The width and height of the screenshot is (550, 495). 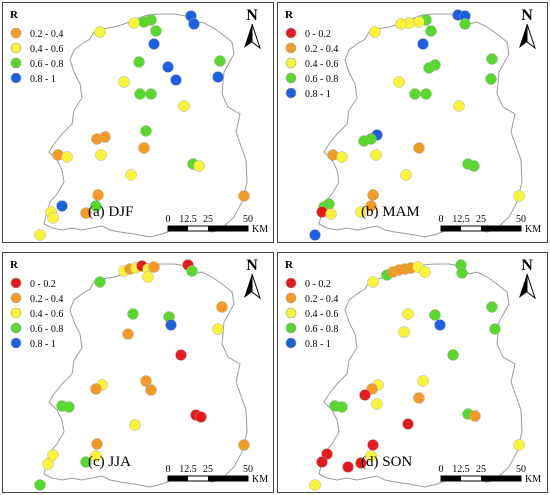 I want to click on panel-label: (b) MAM, so click(x=390, y=212).